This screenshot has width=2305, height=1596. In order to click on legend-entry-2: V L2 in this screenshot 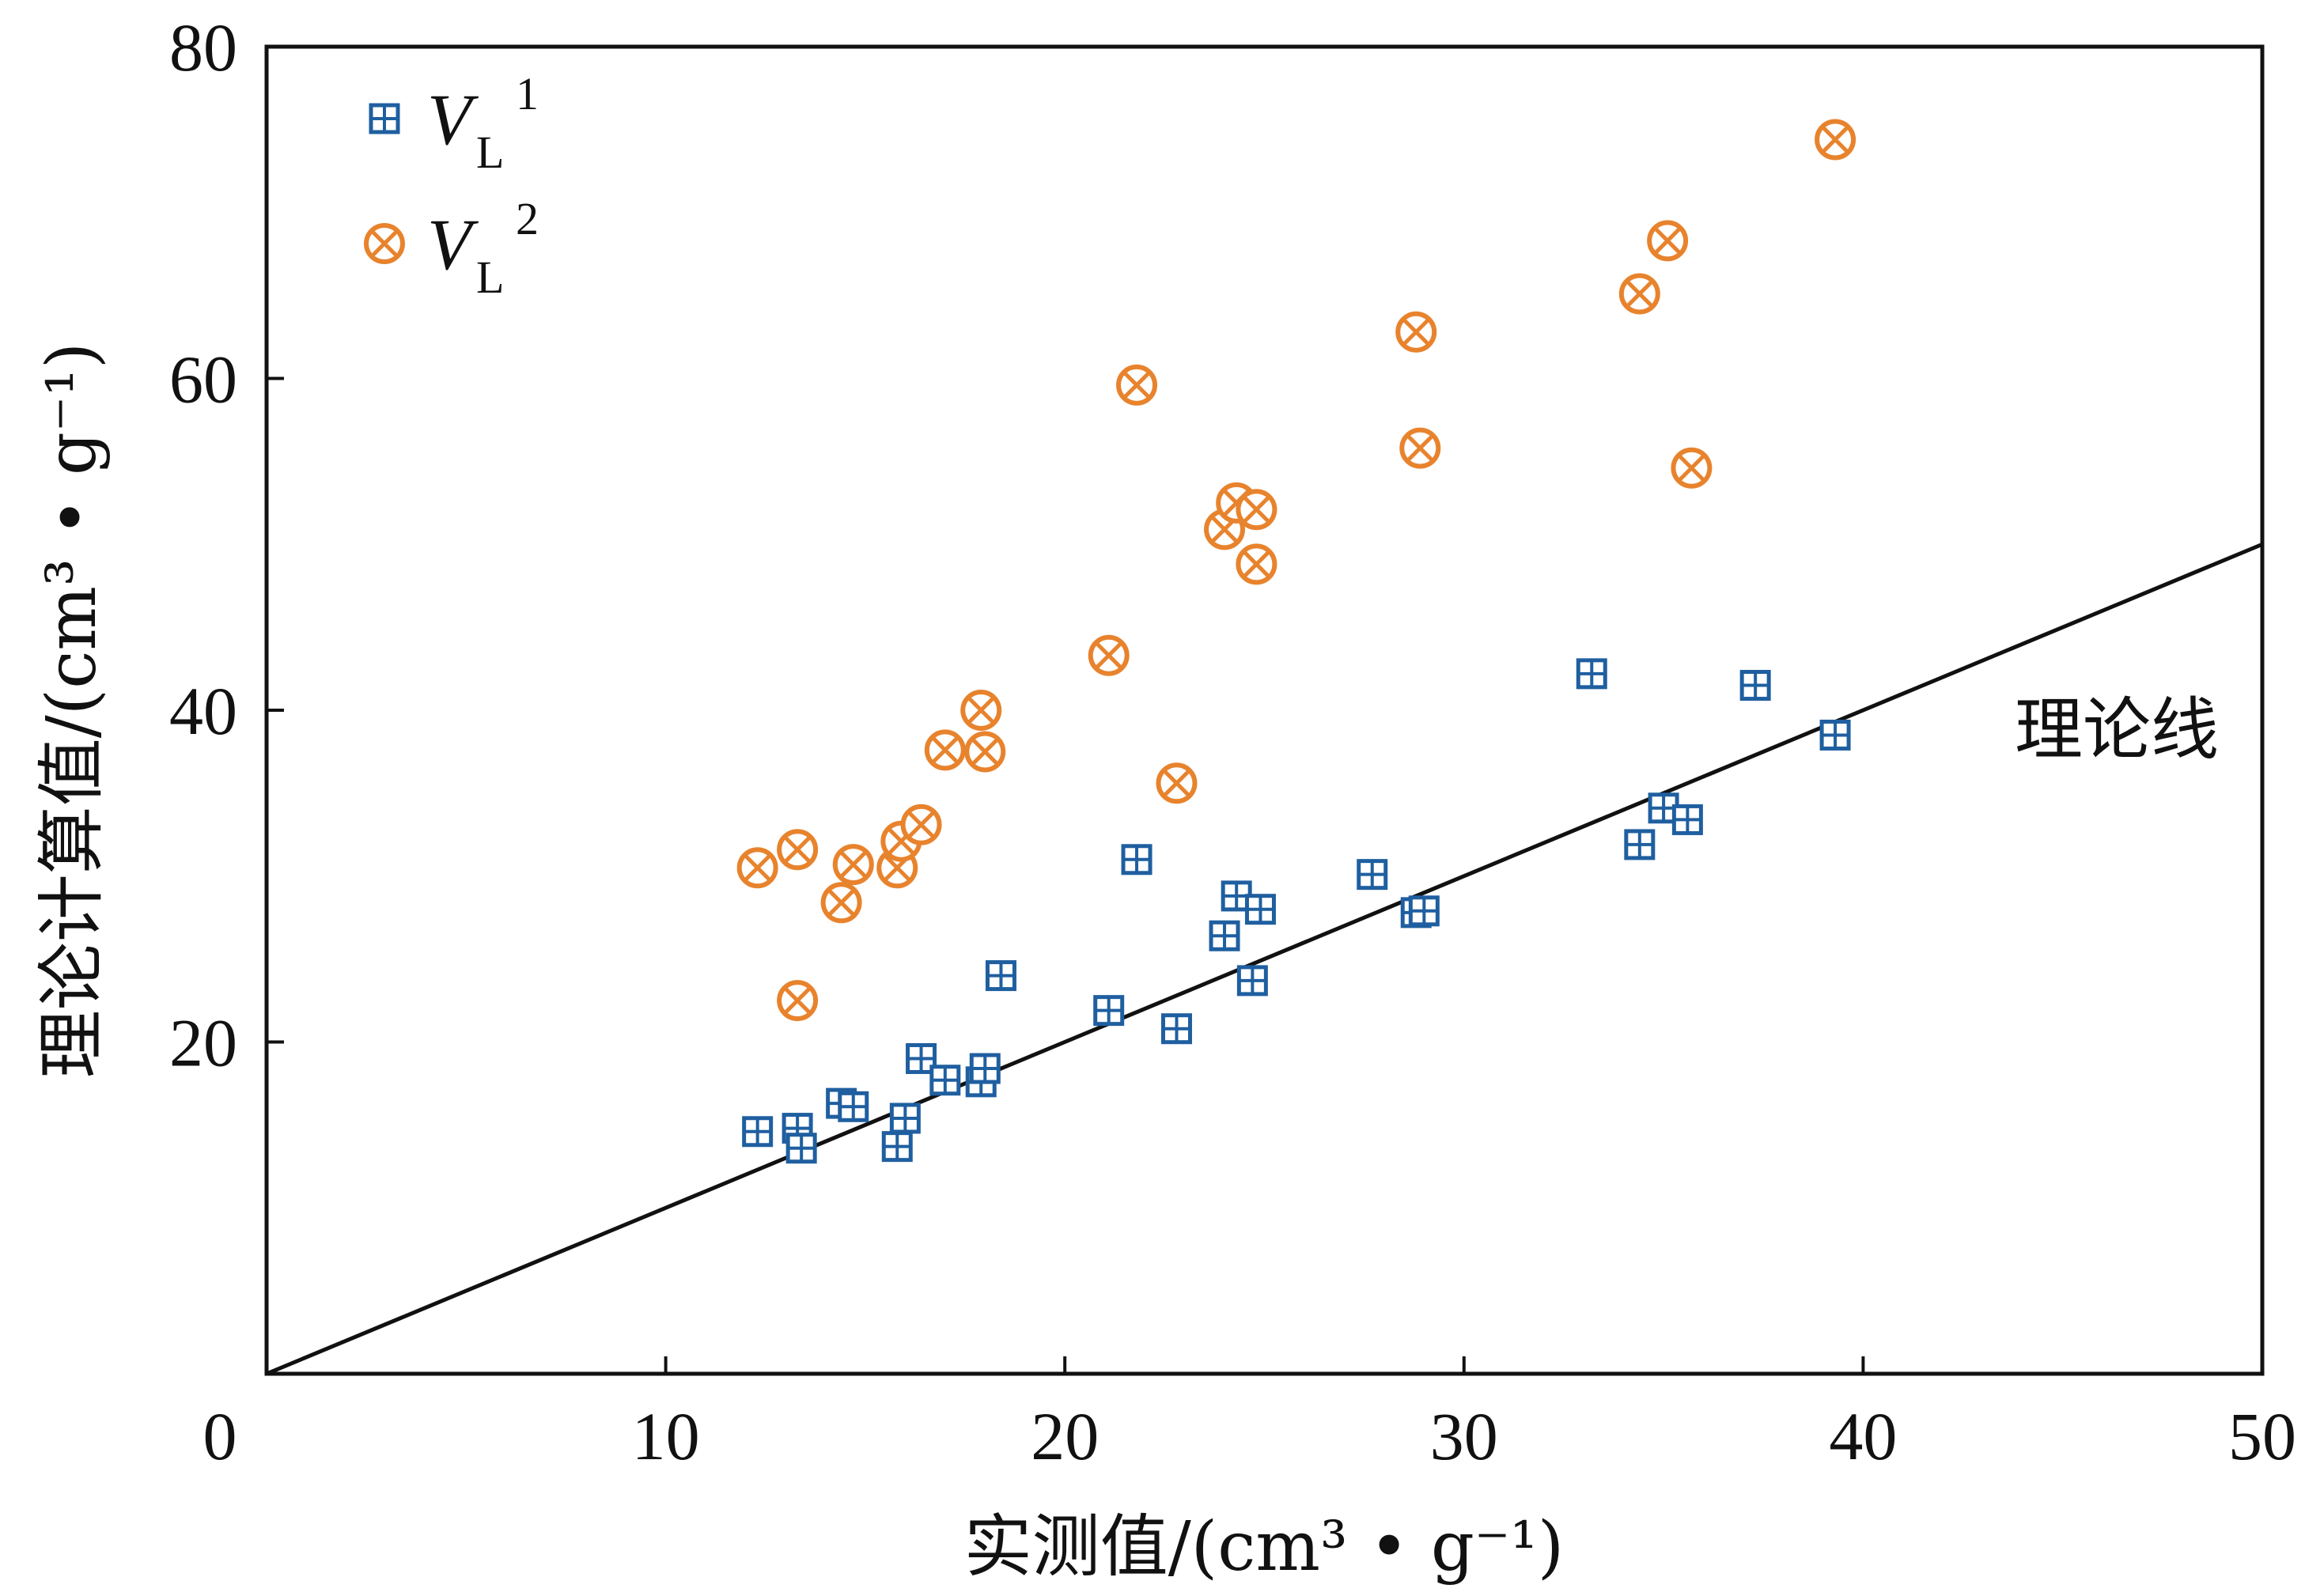, I will do `click(451, 248)`.